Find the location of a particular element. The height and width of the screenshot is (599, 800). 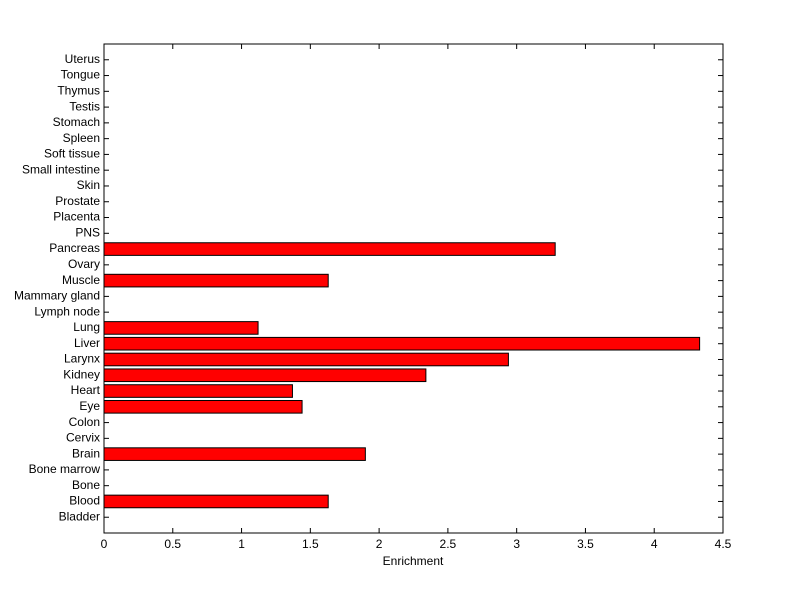

y-tick-label: Blood is located at coordinates (84, 501).